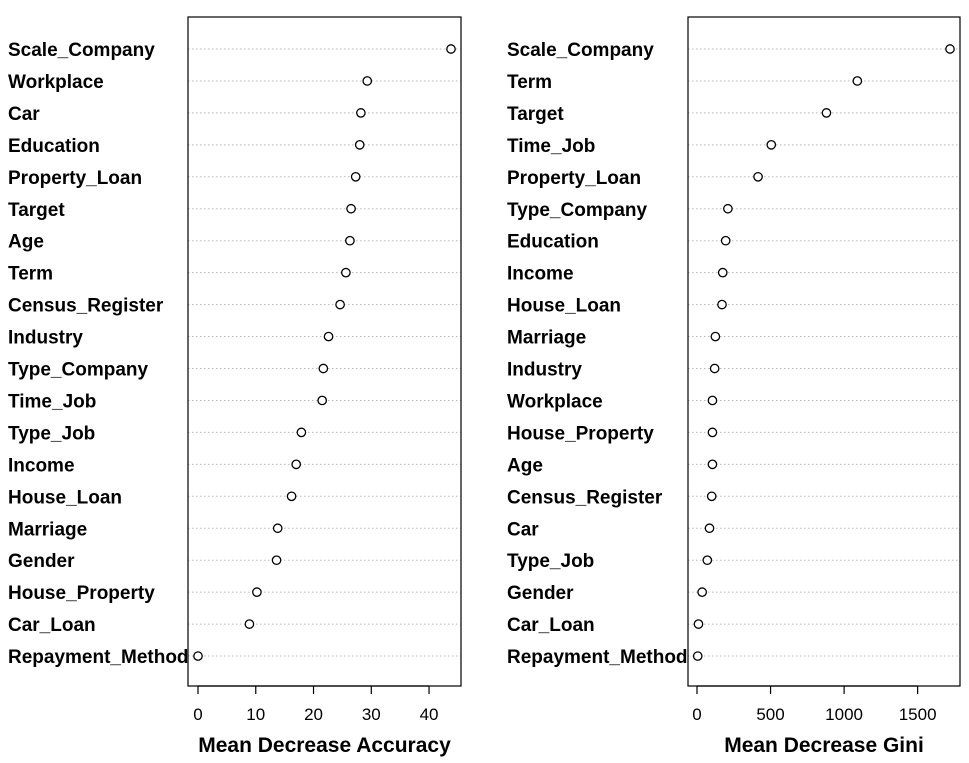 This screenshot has width=969, height=763. I want to click on x-tick-label: 30, so click(371, 714).